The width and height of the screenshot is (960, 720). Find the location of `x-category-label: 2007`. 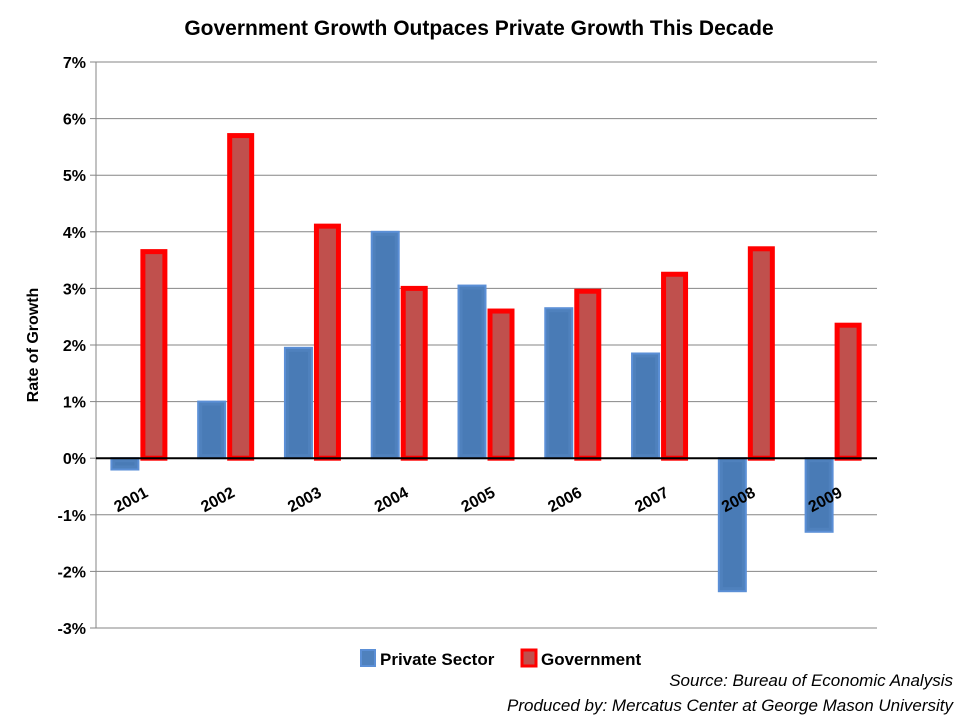

x-category-label: 2007 is located at coordinates (651, 500).